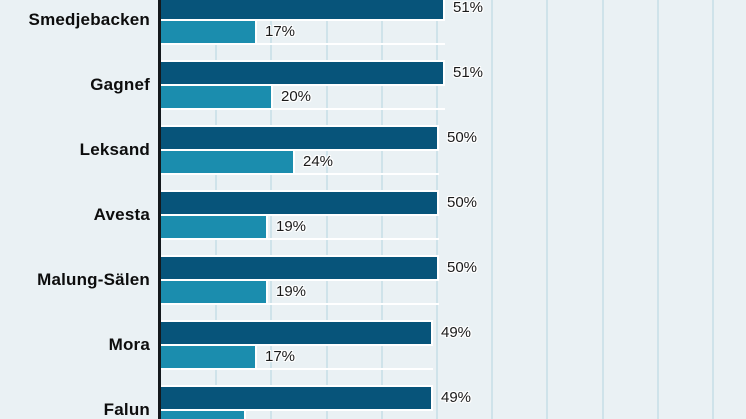 The image size is (746, 419). I want to click on y-axis-line, so click(159, 209).